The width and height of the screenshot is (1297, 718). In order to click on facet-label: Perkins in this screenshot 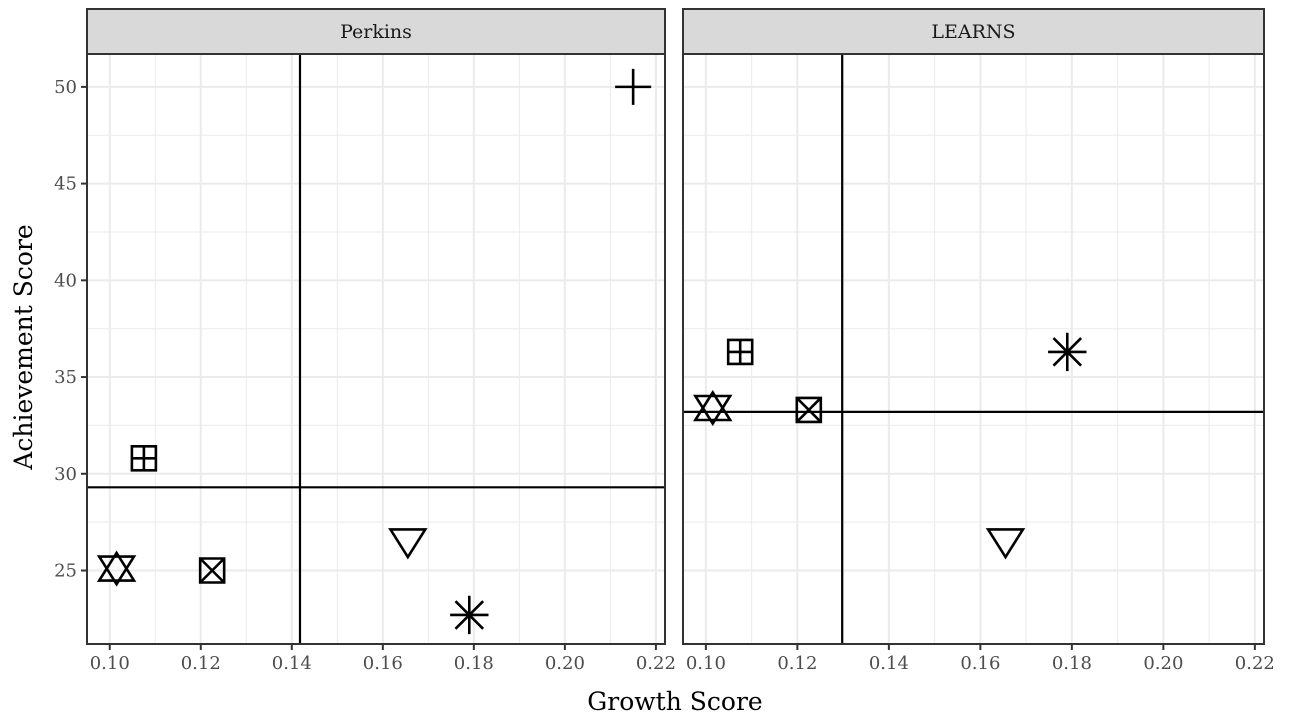, I will do `click(376, 32)`.